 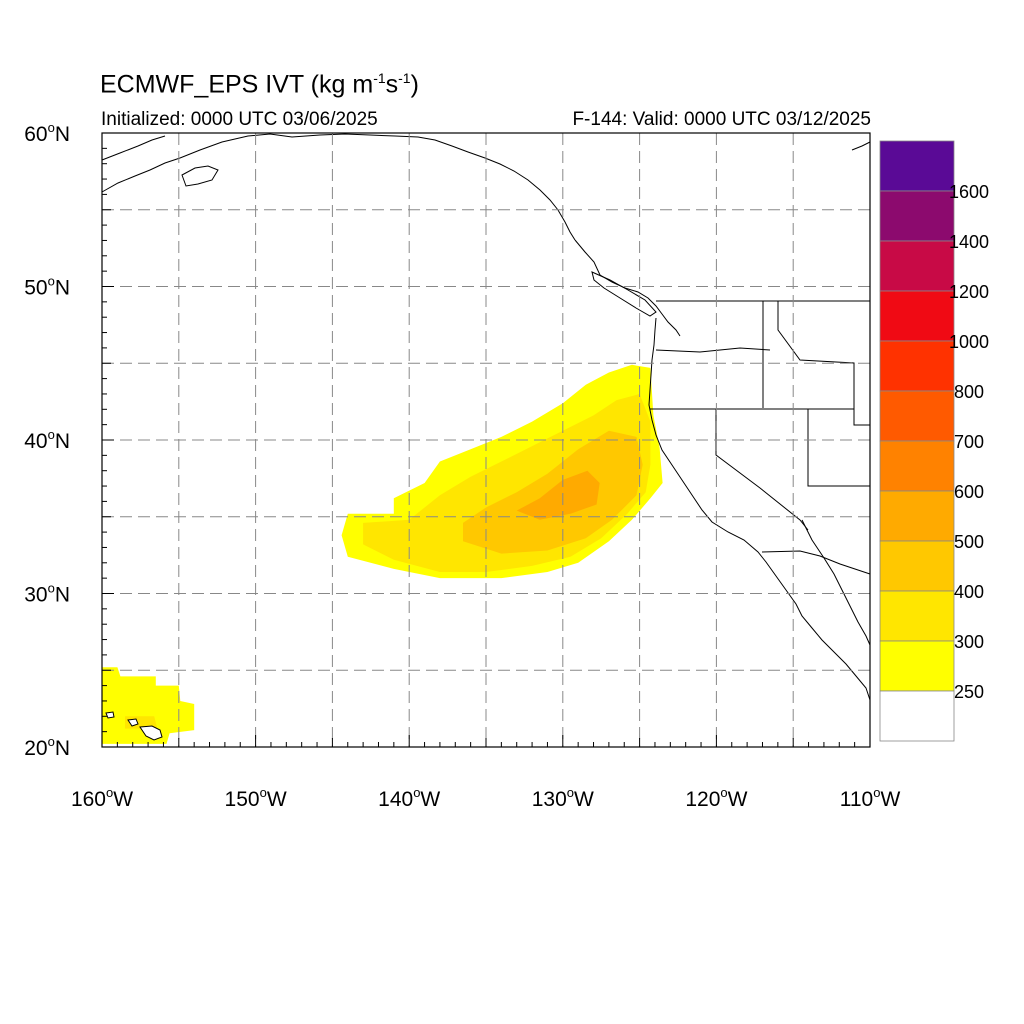 What do you see at coordinates (151, 733) in the screenshot?
I see `hawaii-big-island` at bounding box center [151, 733].